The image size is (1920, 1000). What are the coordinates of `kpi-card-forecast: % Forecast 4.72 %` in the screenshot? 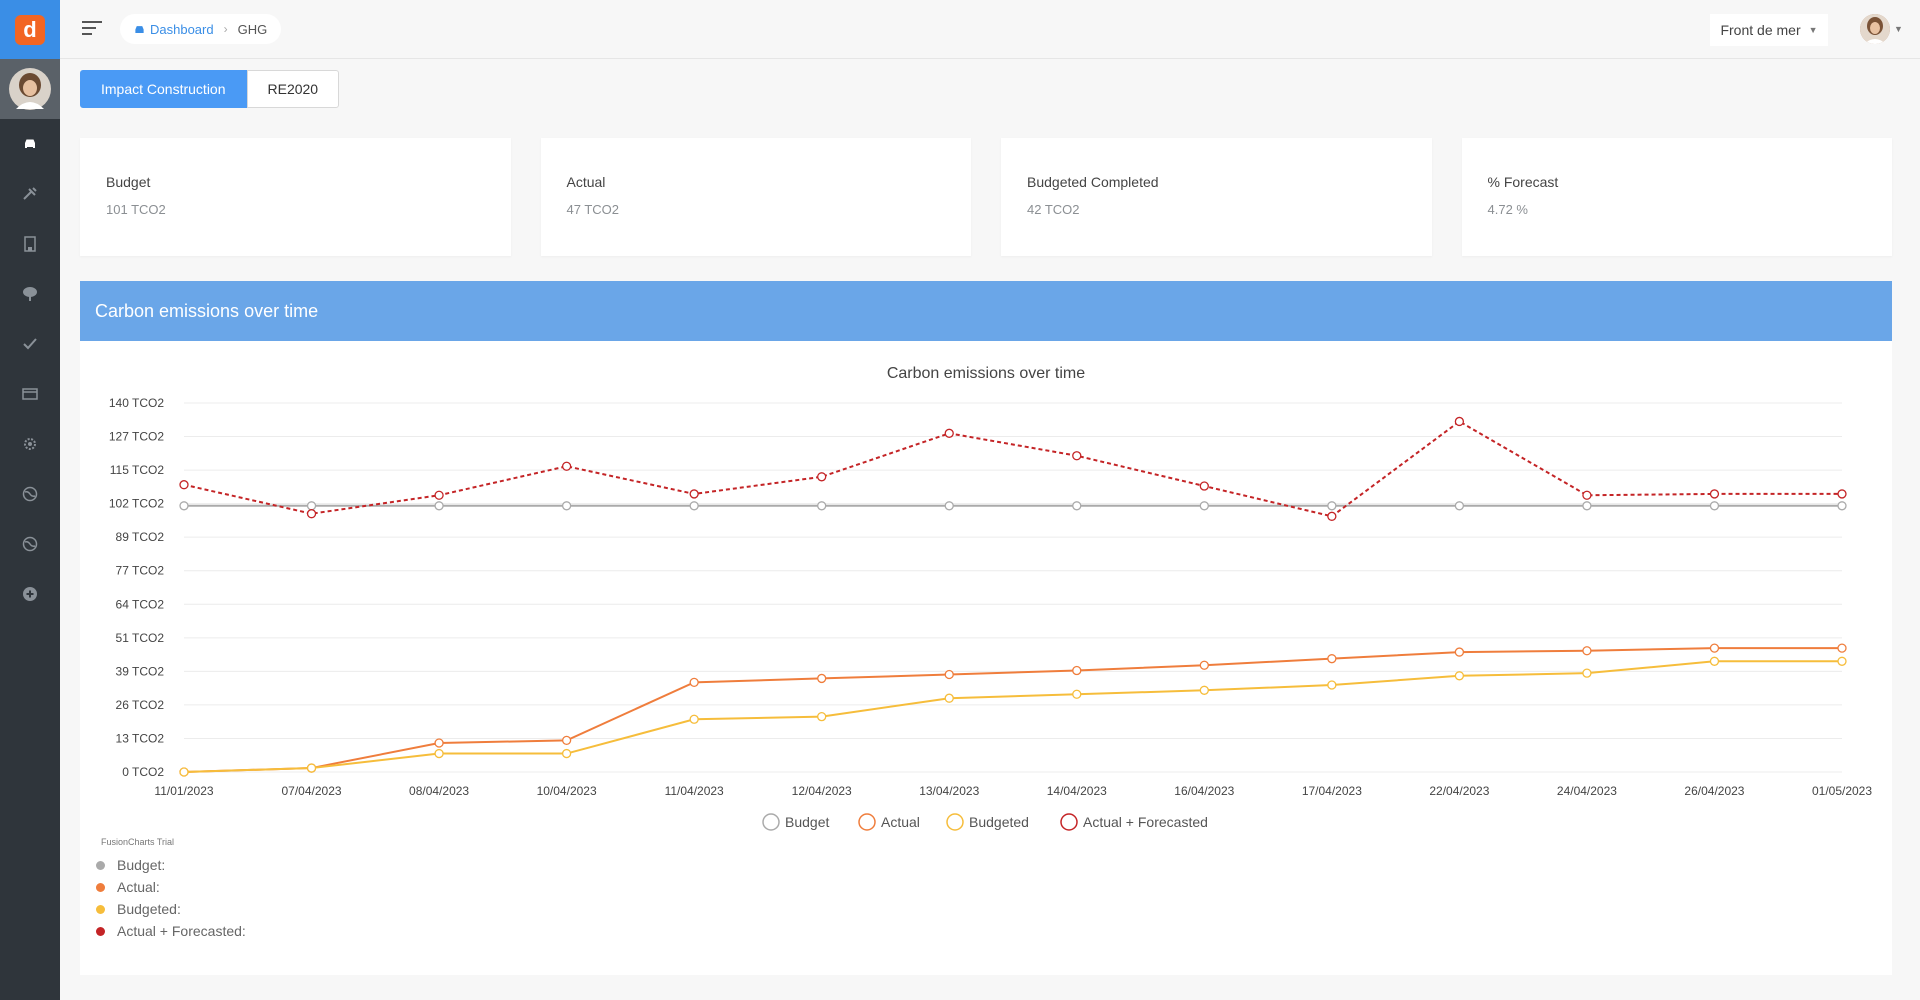 It's located at (1676, 197).